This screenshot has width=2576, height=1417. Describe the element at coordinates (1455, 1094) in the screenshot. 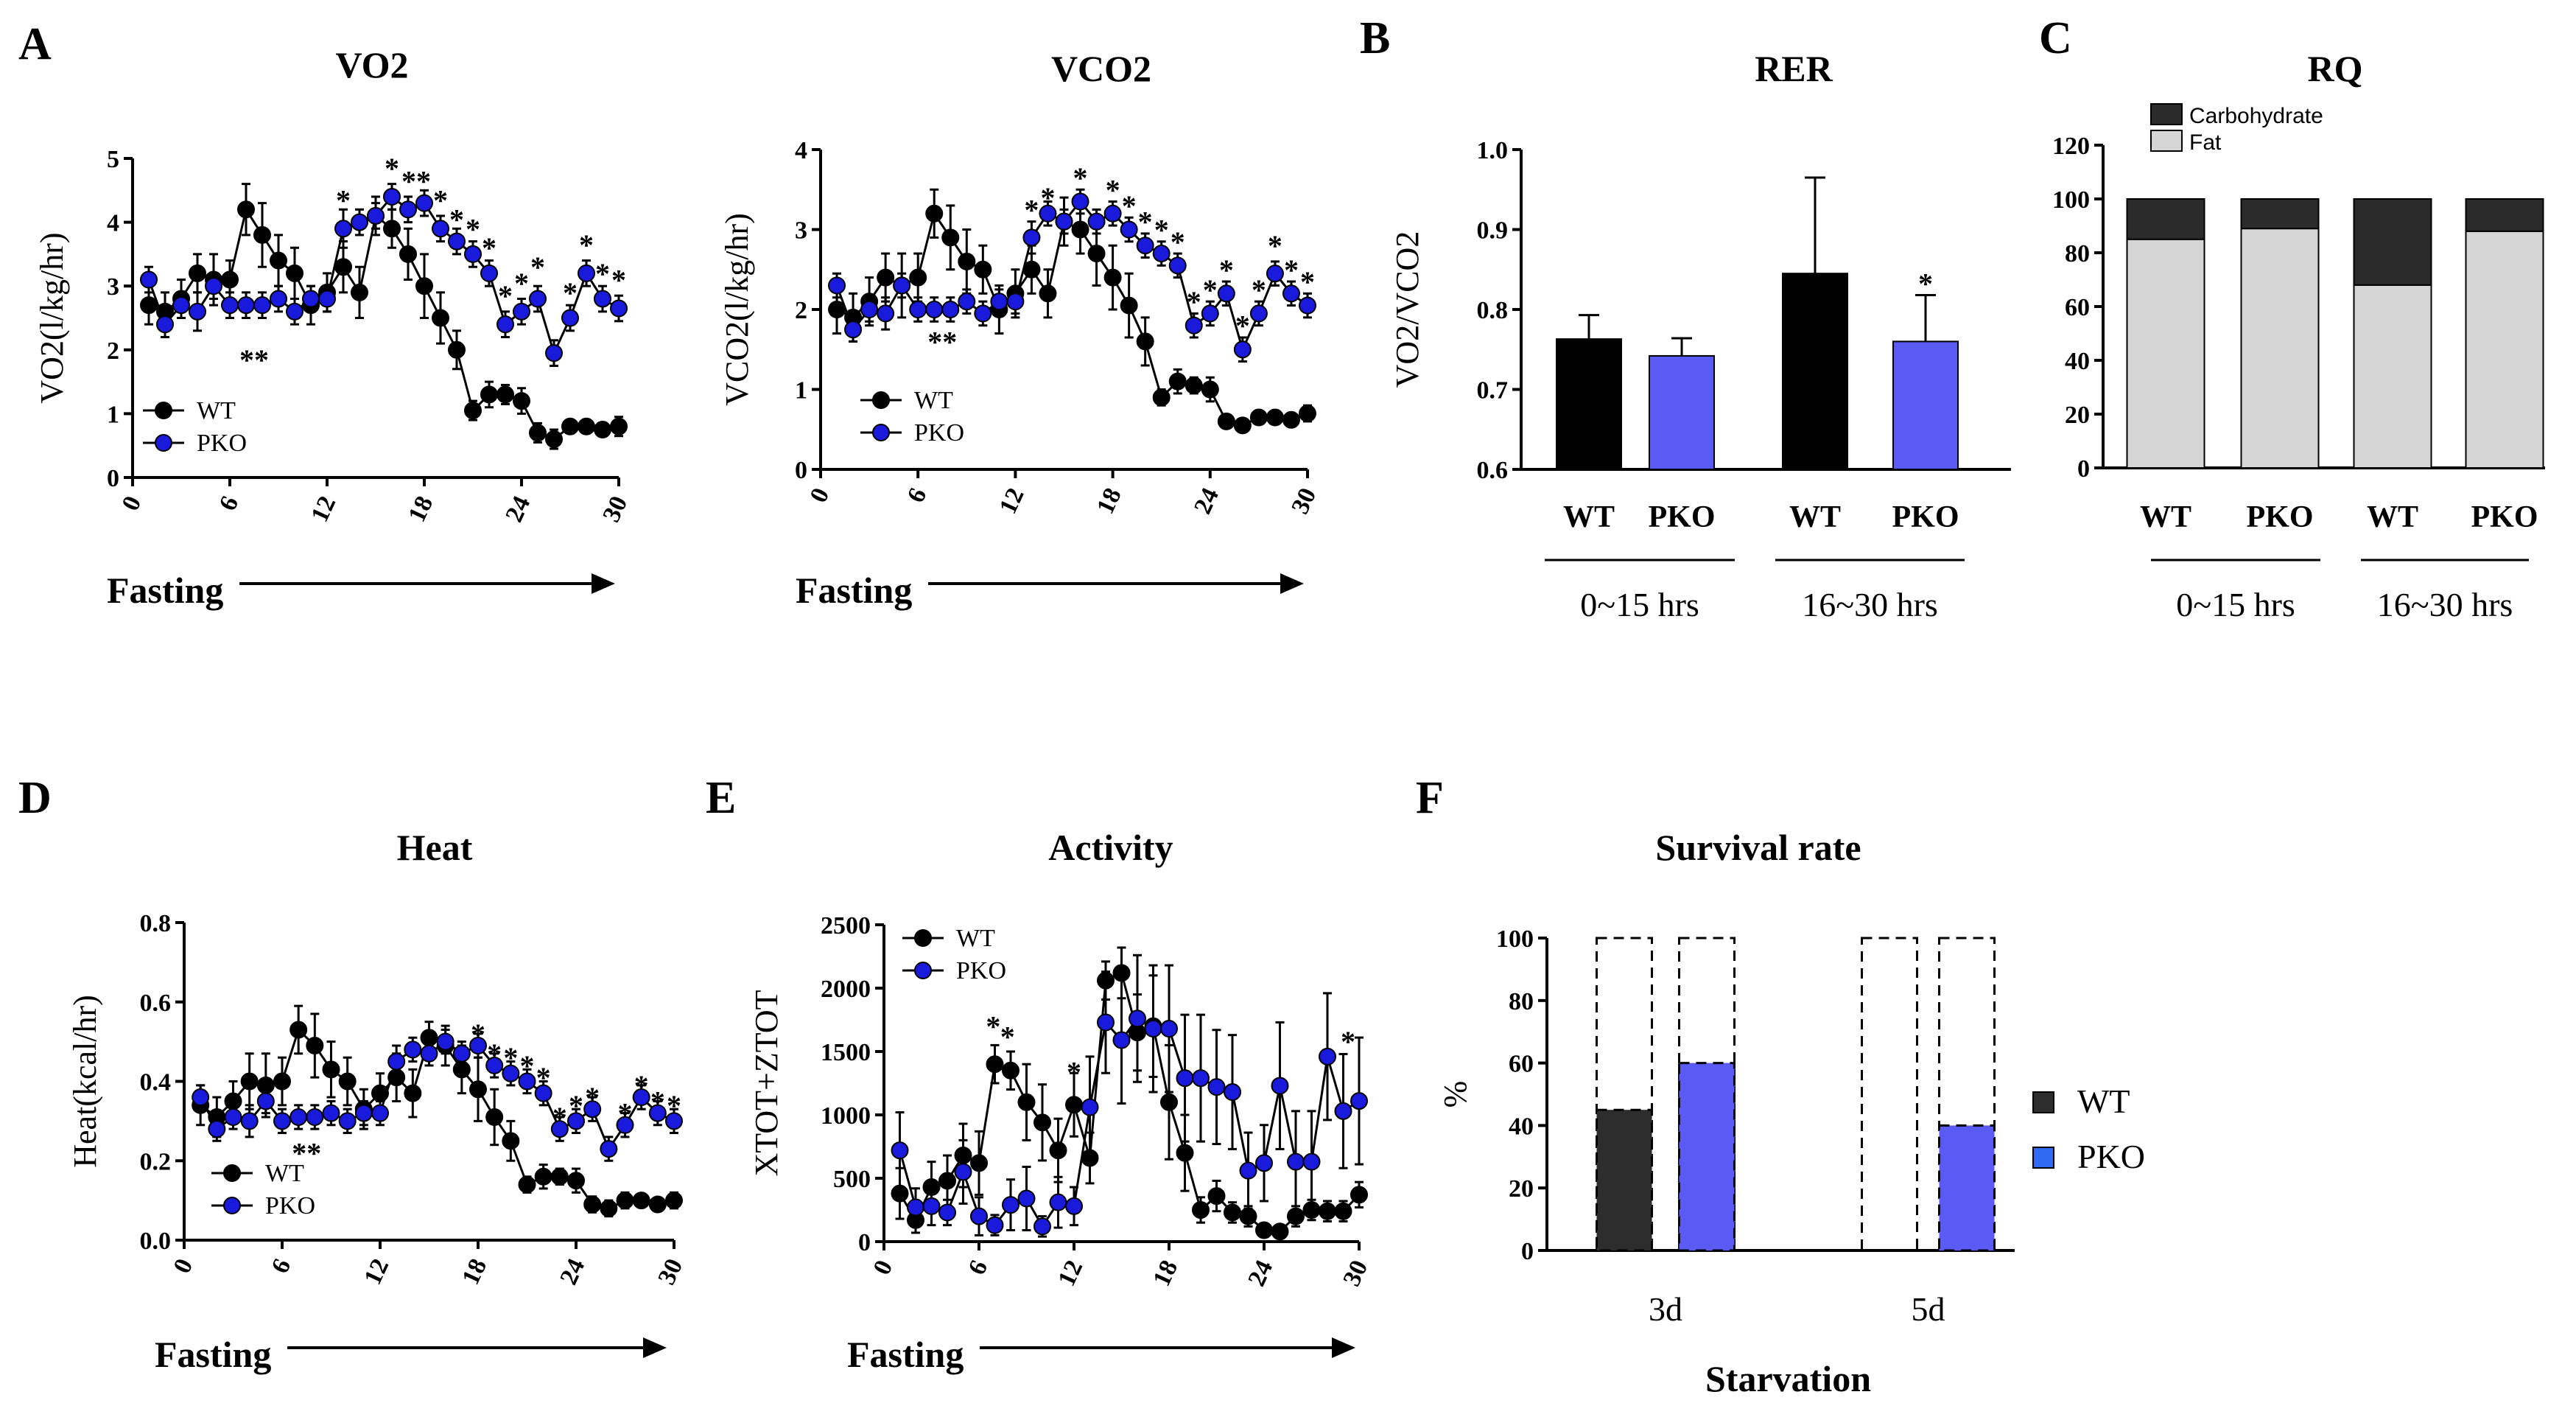

I see `y-axis-label: %` at that location.